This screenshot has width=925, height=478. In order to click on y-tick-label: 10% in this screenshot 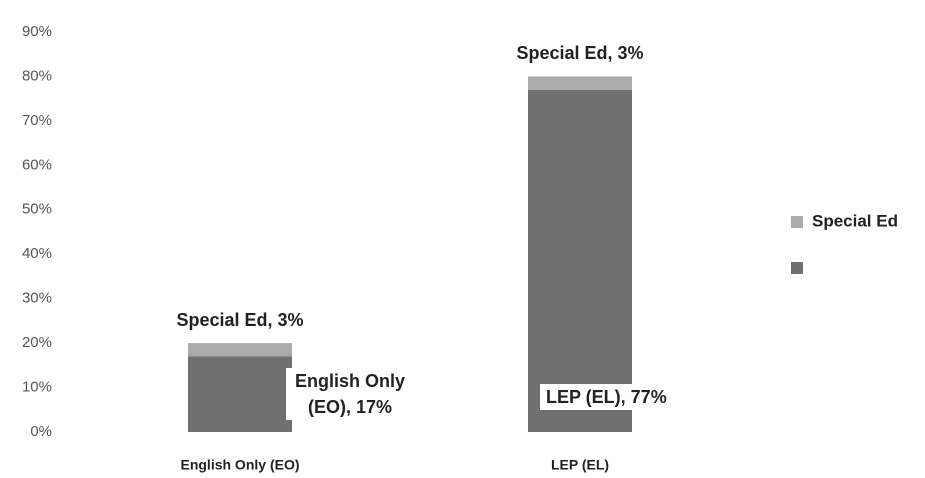, I will do `click(37, 387)`.